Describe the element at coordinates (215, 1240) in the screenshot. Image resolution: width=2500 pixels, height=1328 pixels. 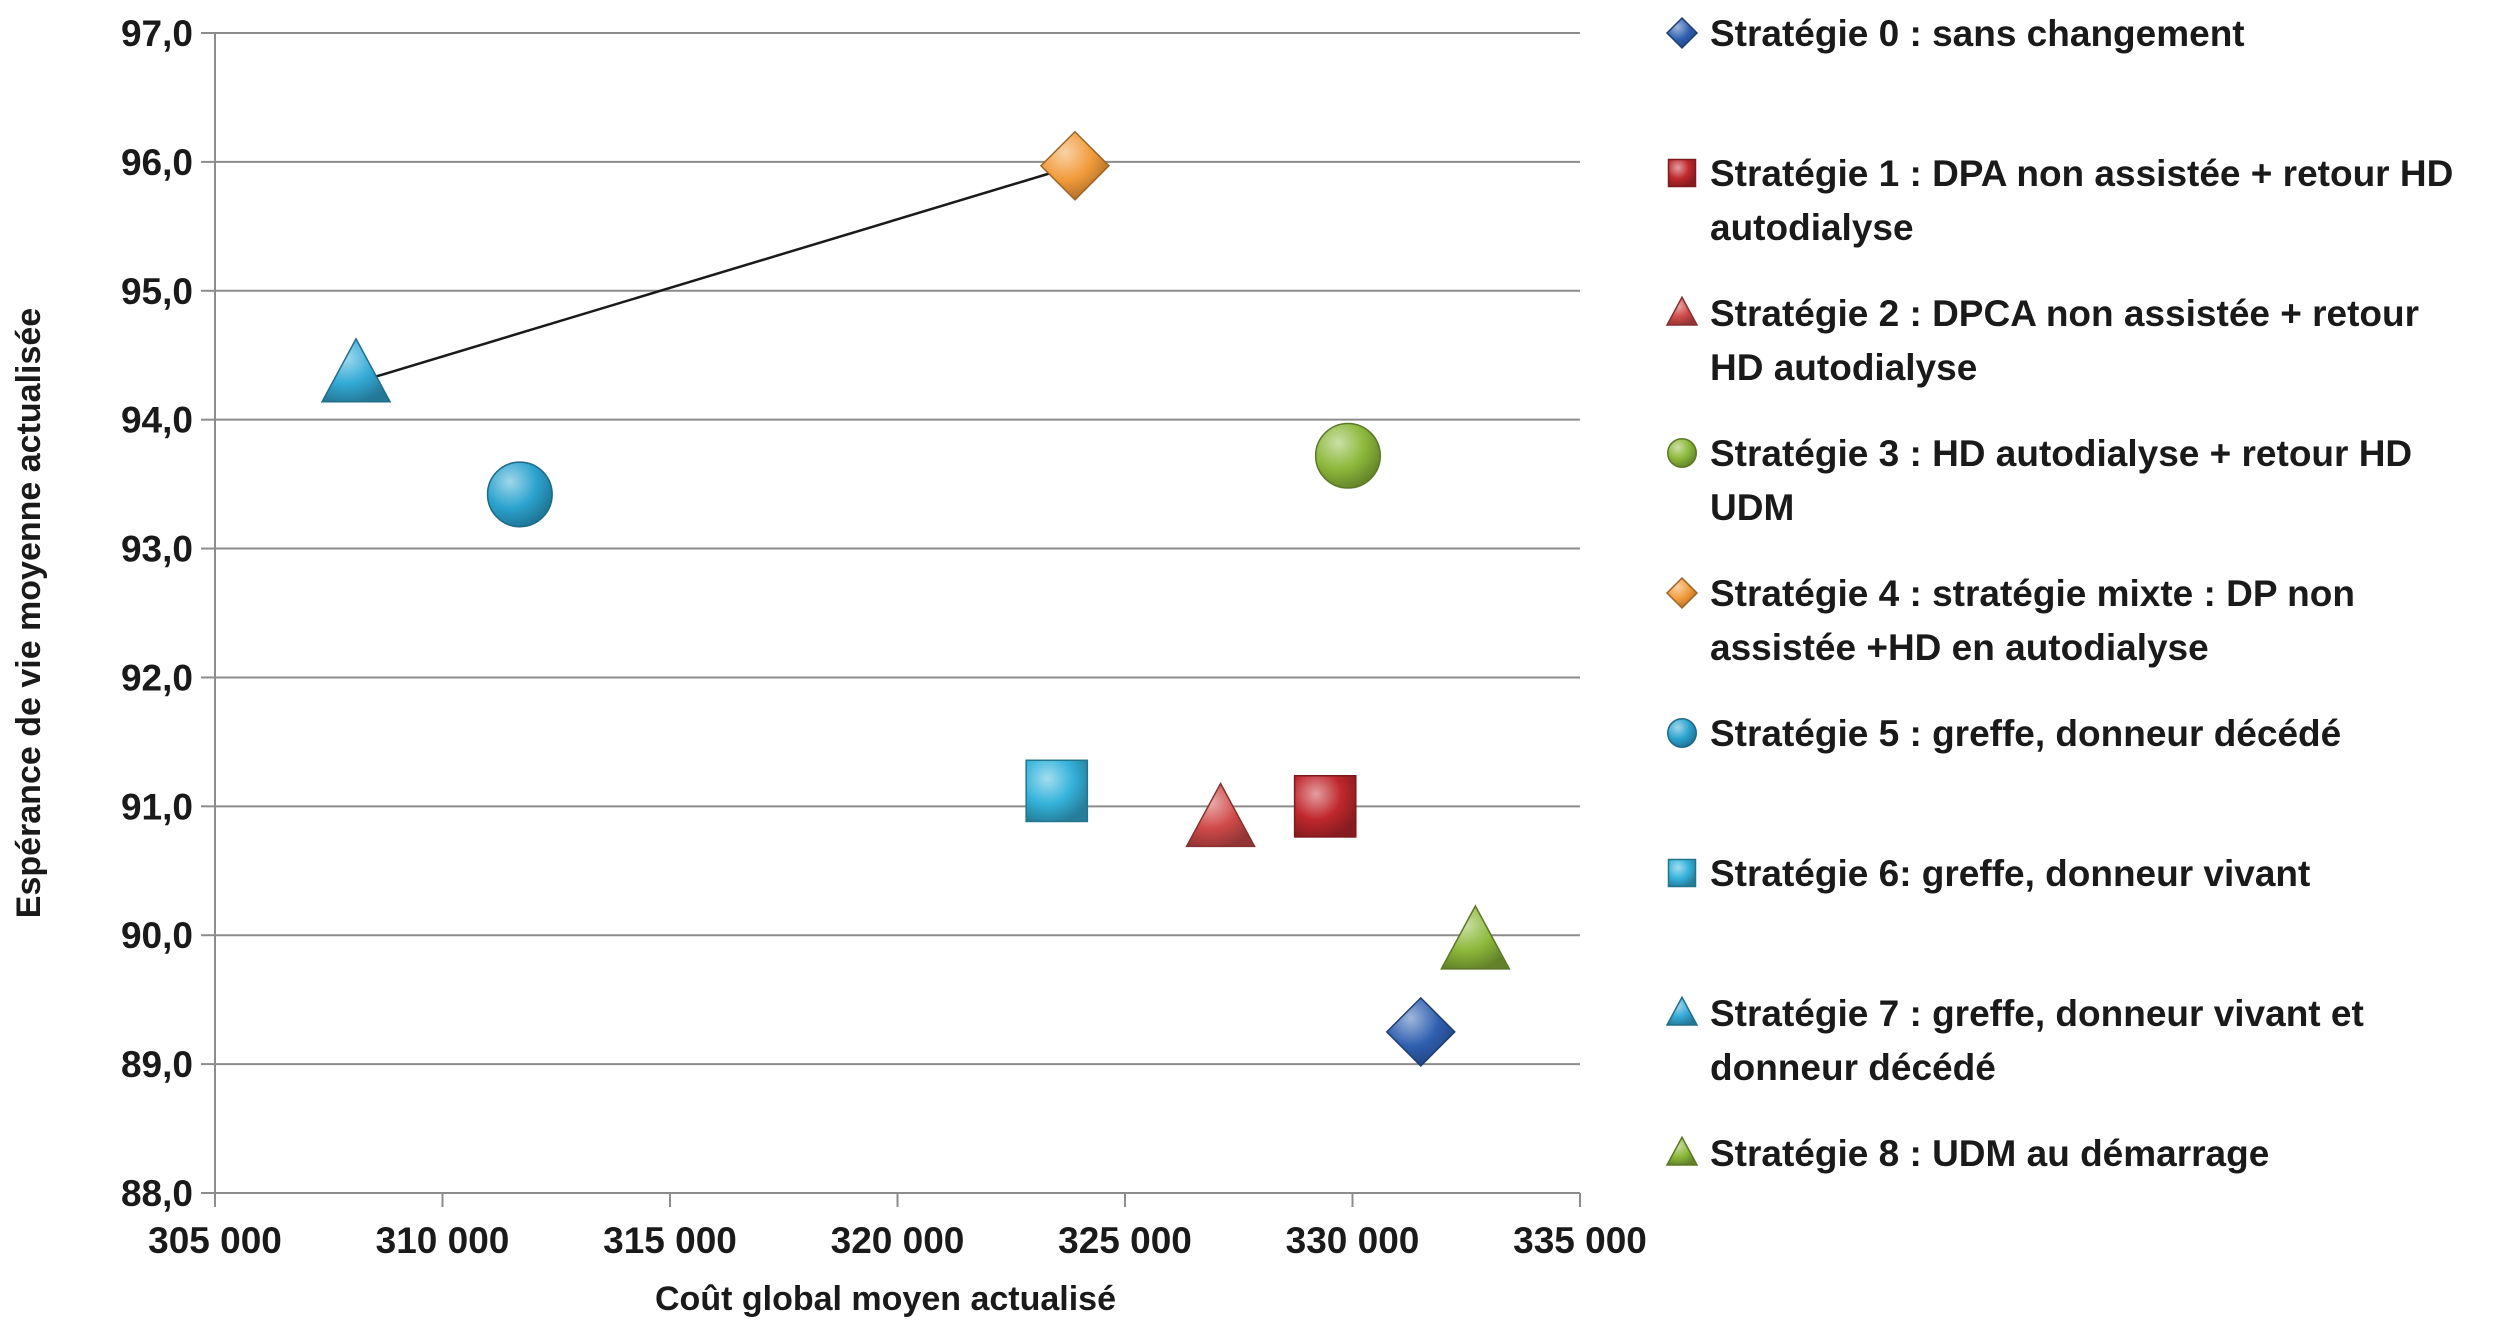
I see `x-tick-label: 305 000` at that location.